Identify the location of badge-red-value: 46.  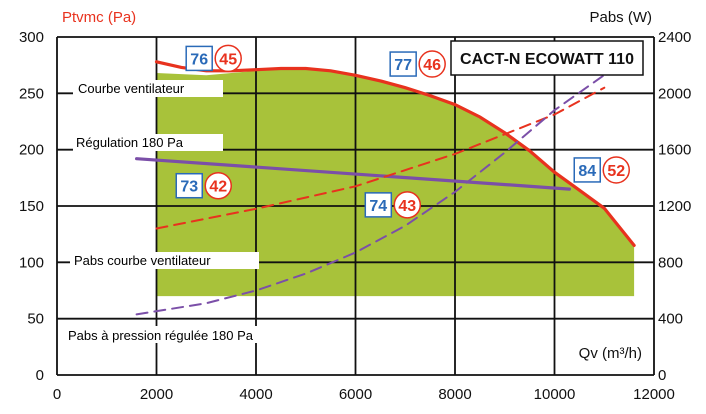
(432, 65).